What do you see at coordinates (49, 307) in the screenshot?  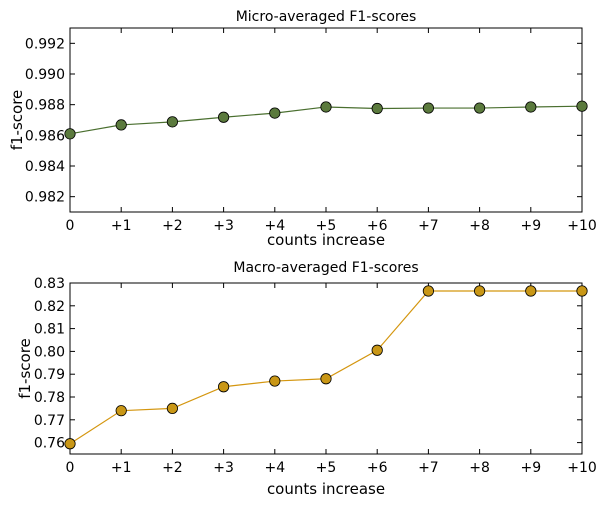 I see `macro-ytick-label: 0.82` at bounding box center [49, 307].